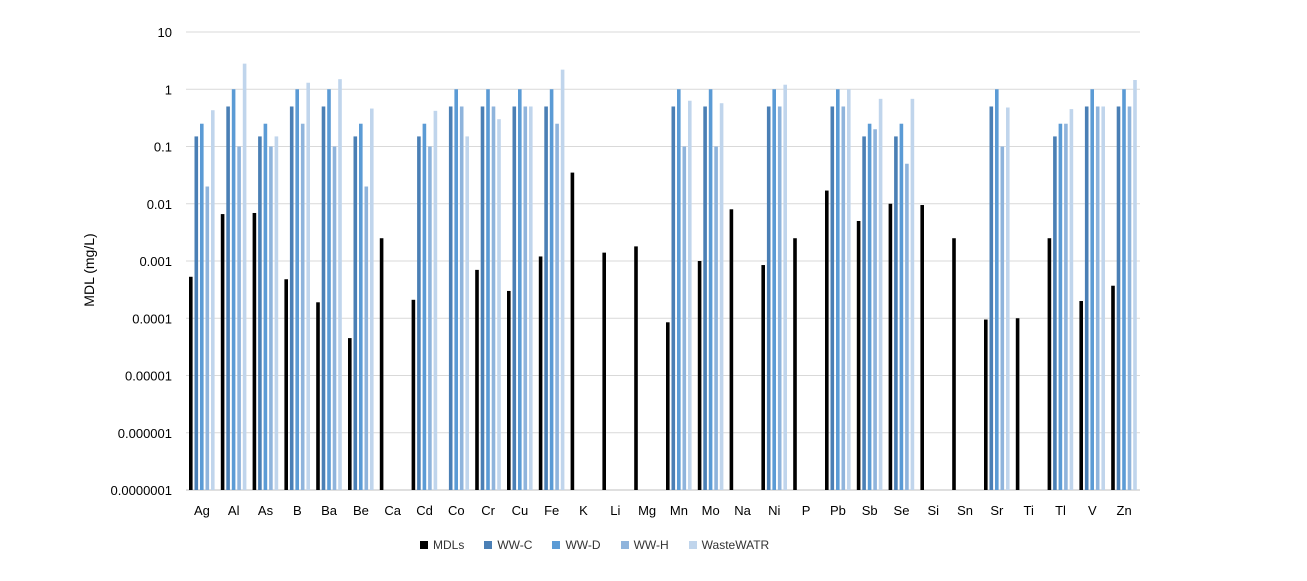  Describe the element at coordinates (159, 204) in the screenshot. I see `y-tick-label: 0.01` at that location.